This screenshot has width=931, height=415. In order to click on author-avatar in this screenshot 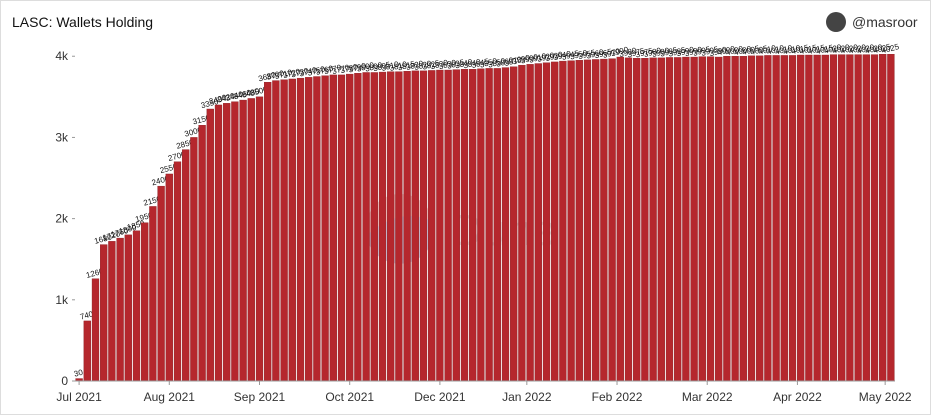, I will do `click(836, 22)`.